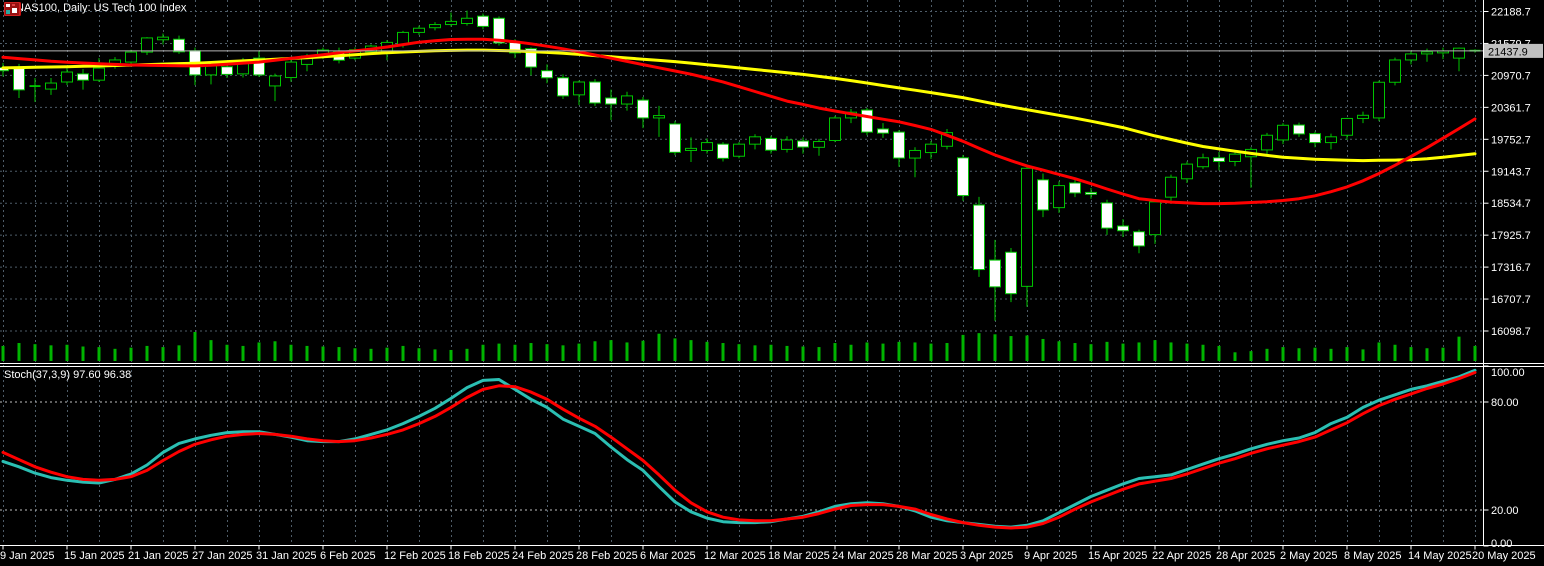  I want to click on time-axis-scale, so click(772, 556).